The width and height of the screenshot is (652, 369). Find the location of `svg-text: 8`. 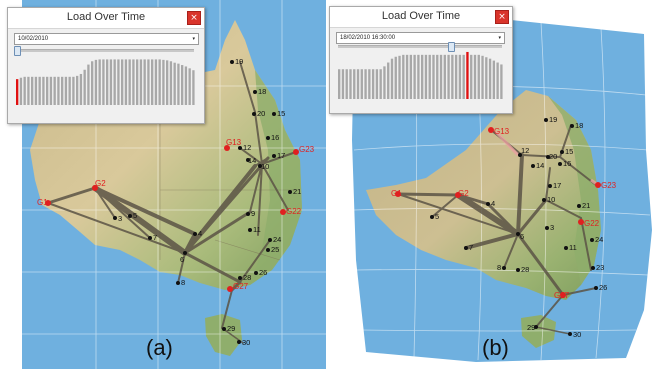

svg-text: 8 is located at coordinates (499, 267).